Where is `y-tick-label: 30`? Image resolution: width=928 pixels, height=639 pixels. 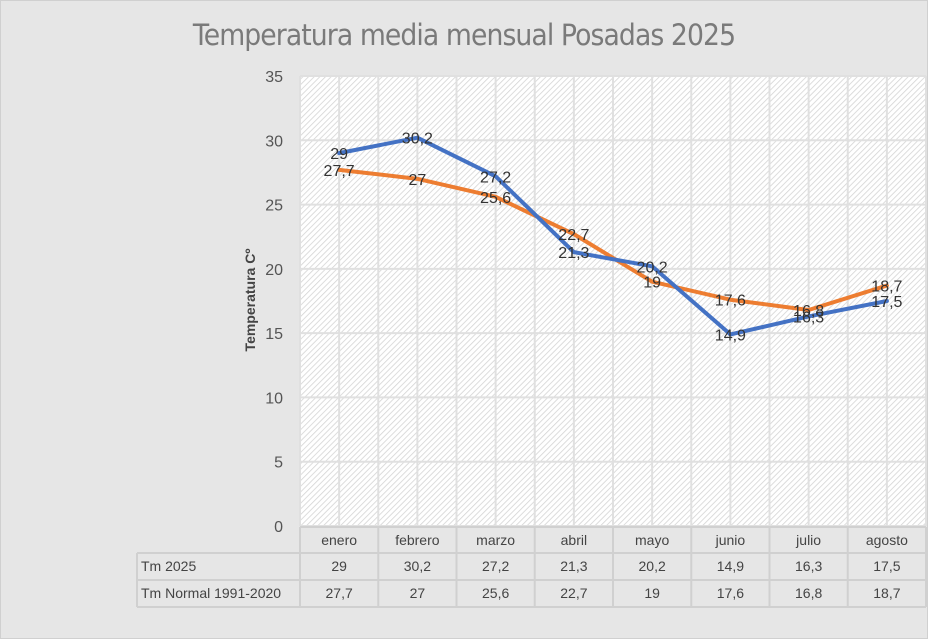 y-tick-label: 30 is located at coordinates (274, 141).